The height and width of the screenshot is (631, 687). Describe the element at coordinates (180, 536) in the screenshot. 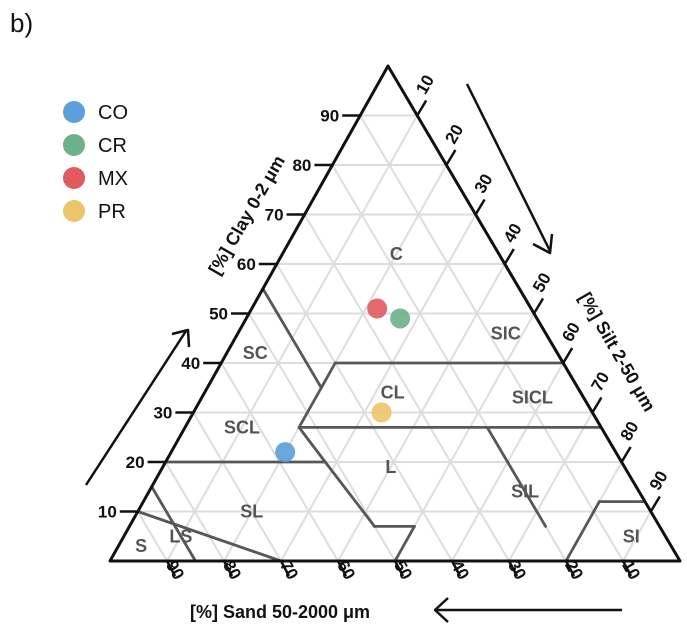

I see `texture-class-label: LS` at that location.